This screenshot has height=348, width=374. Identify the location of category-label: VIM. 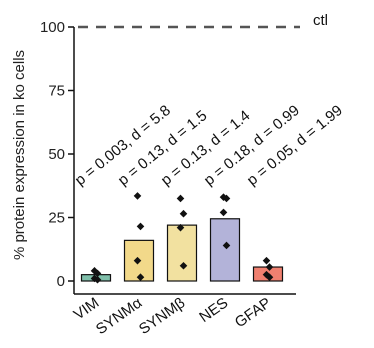
(87, 308).